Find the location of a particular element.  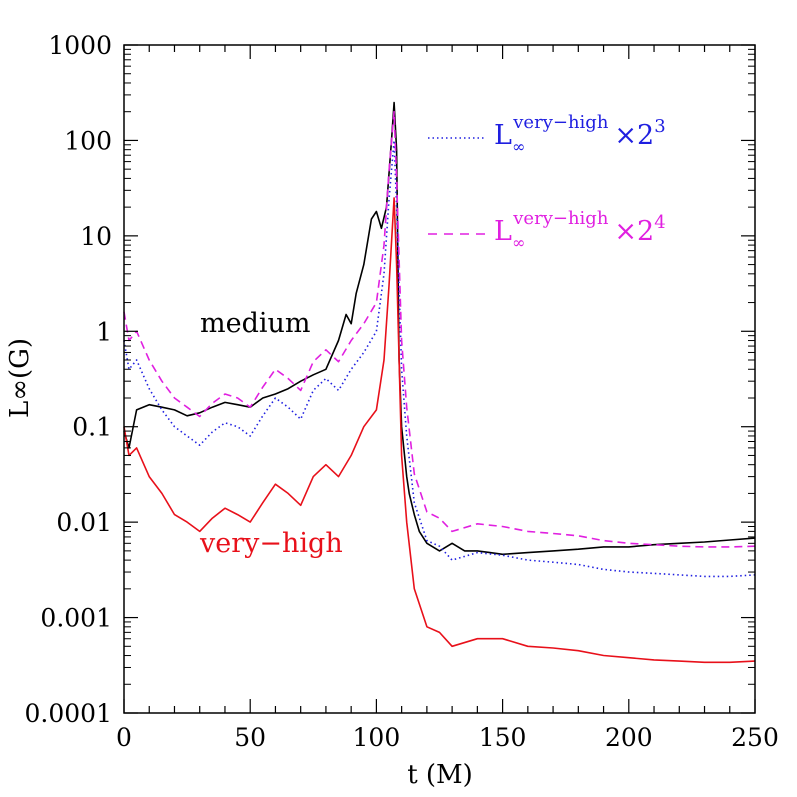

x-tick-label: 200 is located at coordinates (629, 737).